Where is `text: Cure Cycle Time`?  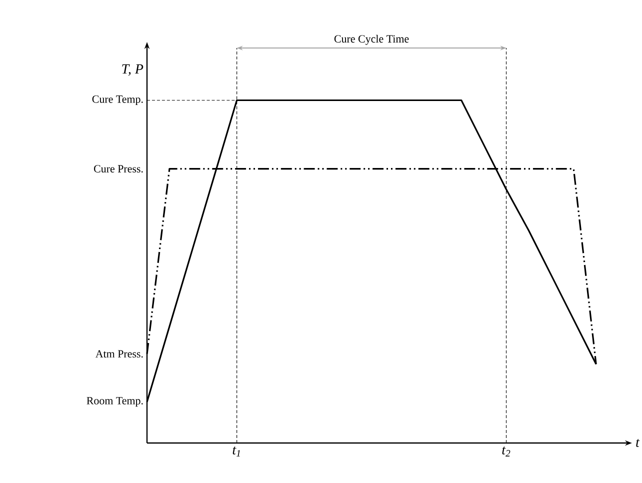
text: Cure Cycle Time is located at coordinates (371, 39).